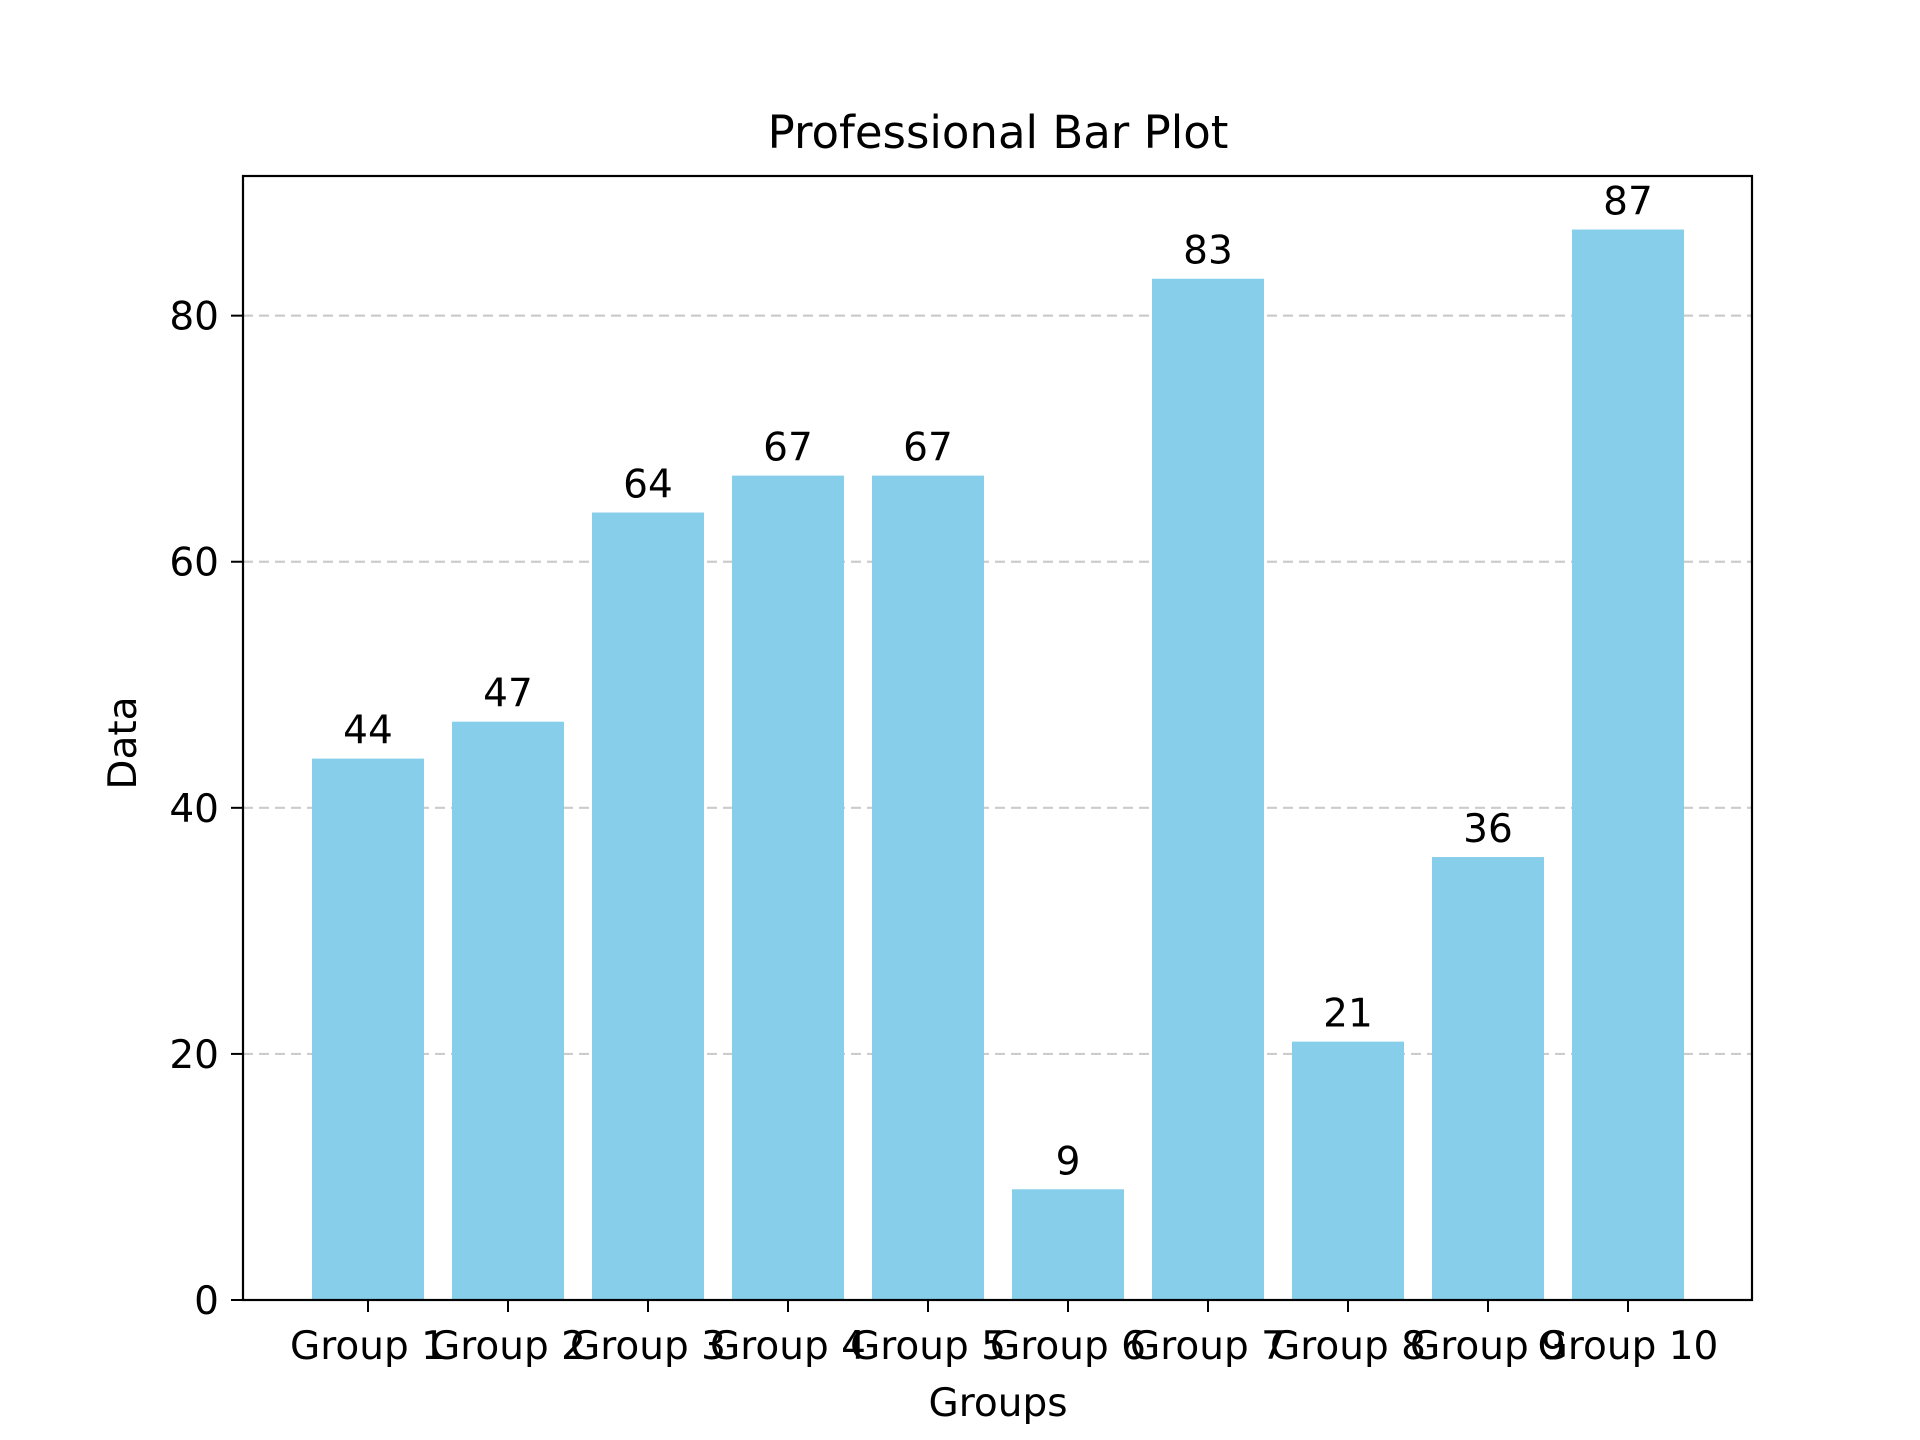 Image resolution: width=1920 pixels, height=1440 pixels. I want to click on bar-value-label: 21, so click(1348, 1014).